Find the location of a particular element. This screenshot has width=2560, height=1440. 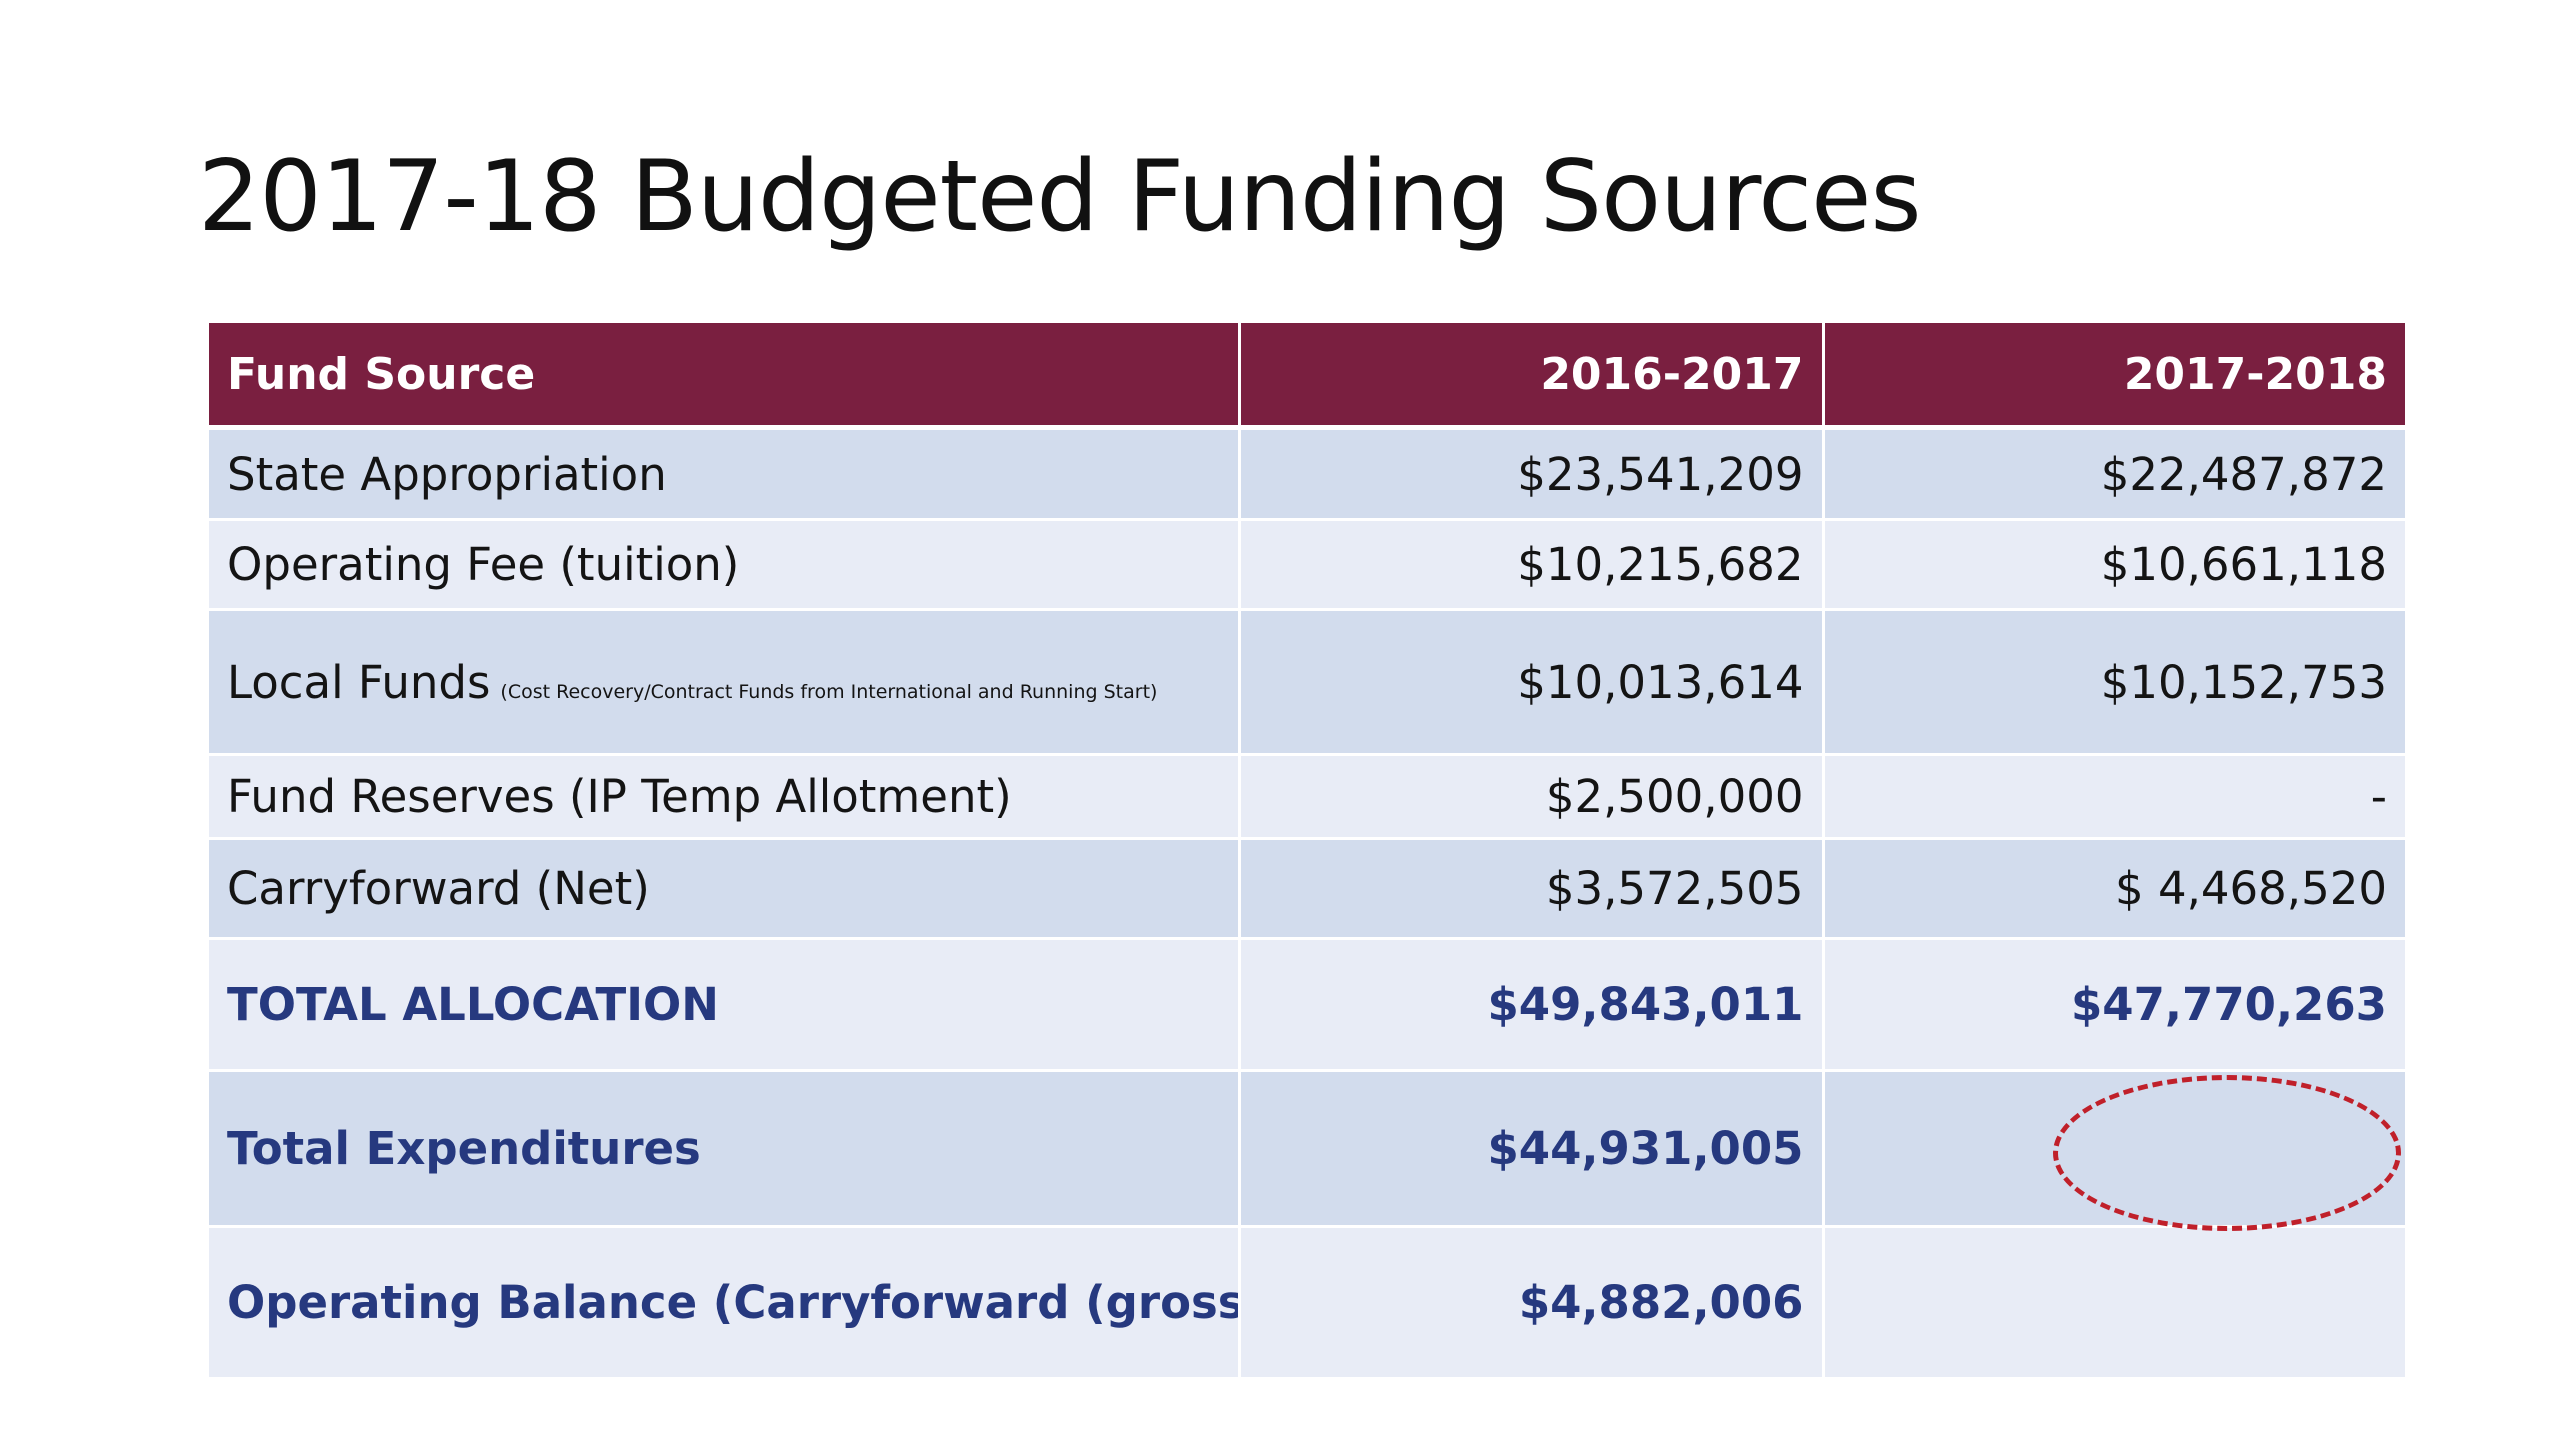

fund-source-cell: State Appropriation is located at coordinates (725, 474).